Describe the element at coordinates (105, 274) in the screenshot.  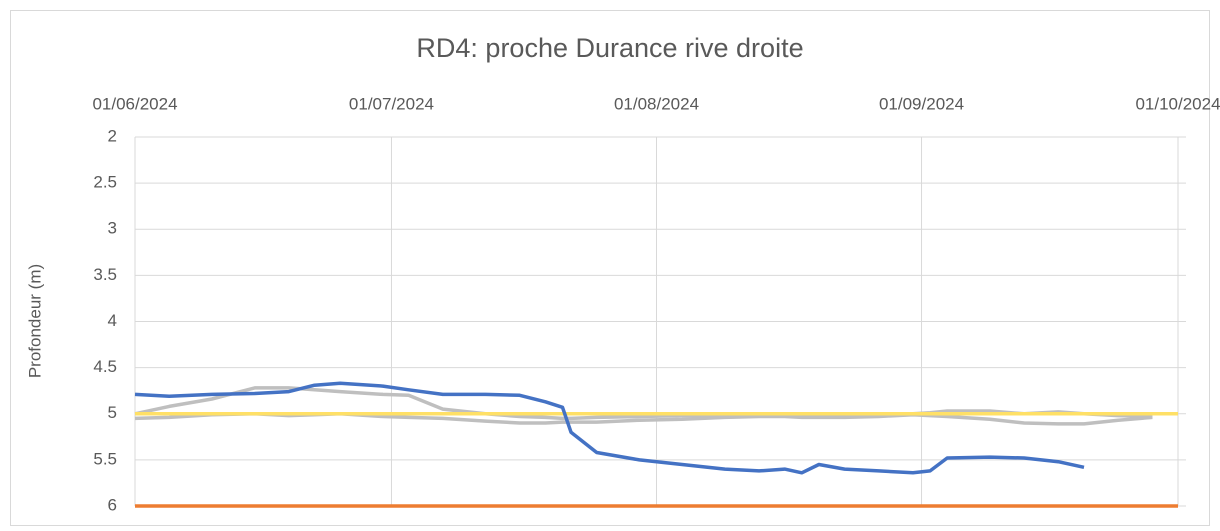
I see `y-tick-label: 3.5` at that location.